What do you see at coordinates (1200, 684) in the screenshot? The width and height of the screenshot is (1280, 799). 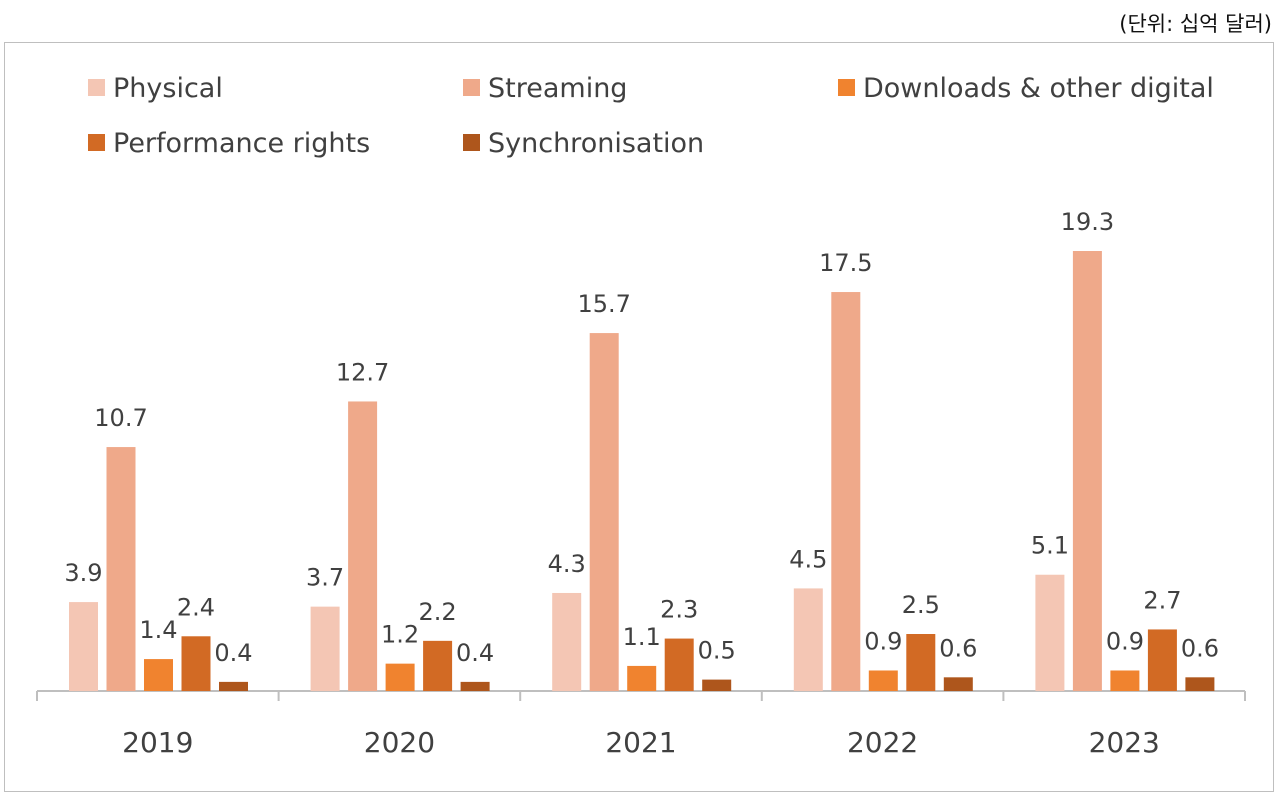 I see `bar-synchronisation-2023` at bounding box center [1200, 684].